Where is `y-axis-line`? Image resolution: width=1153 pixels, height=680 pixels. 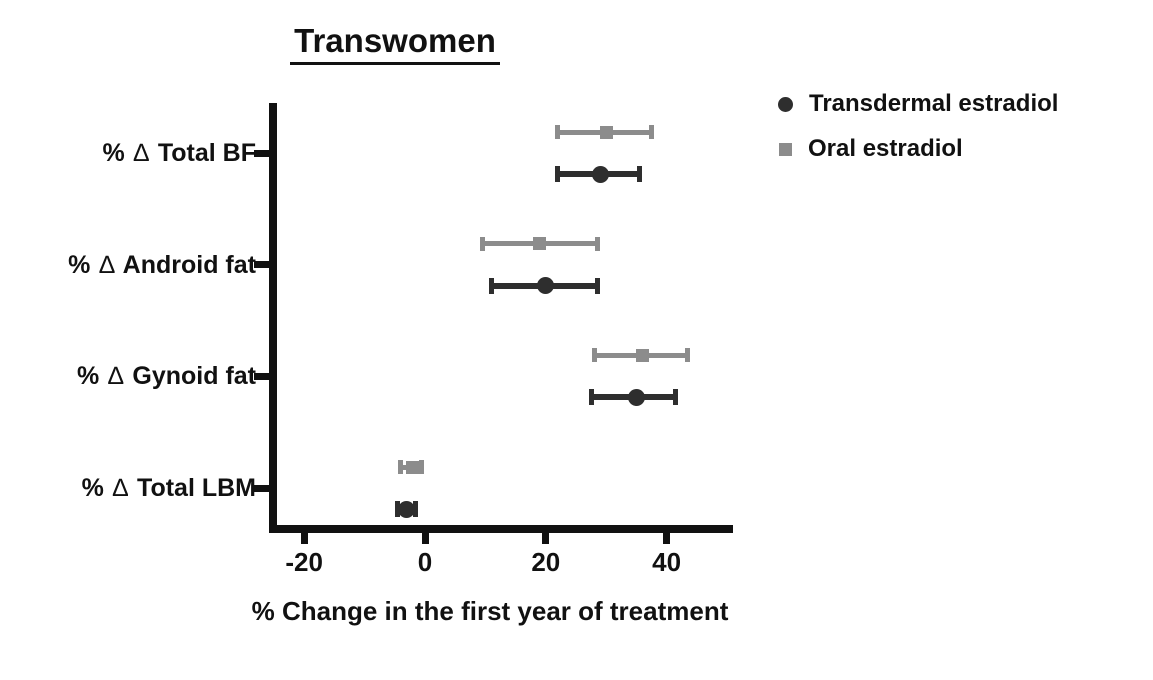 y-axis-line is located at coordinates (273, 318).